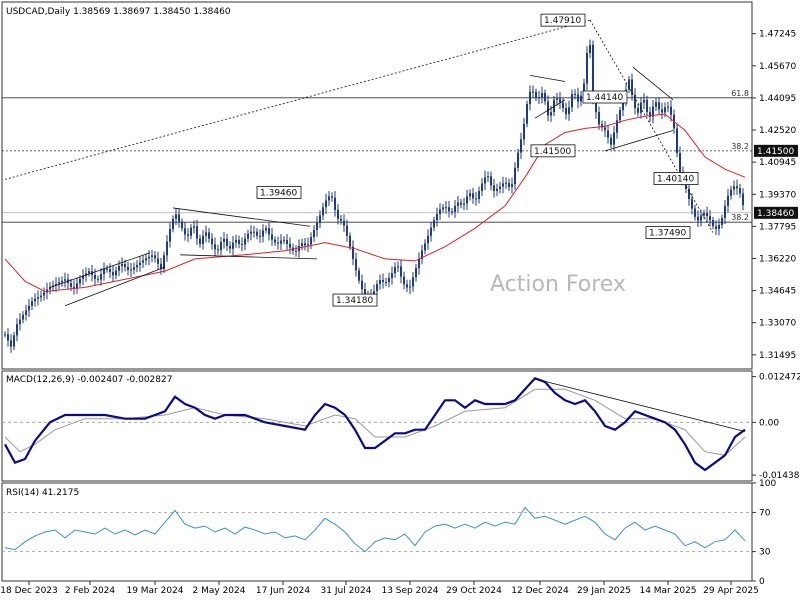  What do you see at coordinates (767, 484) in the screenshot?
I see `rsi-y-tick-label: 100` at bounding box center [767, 484].